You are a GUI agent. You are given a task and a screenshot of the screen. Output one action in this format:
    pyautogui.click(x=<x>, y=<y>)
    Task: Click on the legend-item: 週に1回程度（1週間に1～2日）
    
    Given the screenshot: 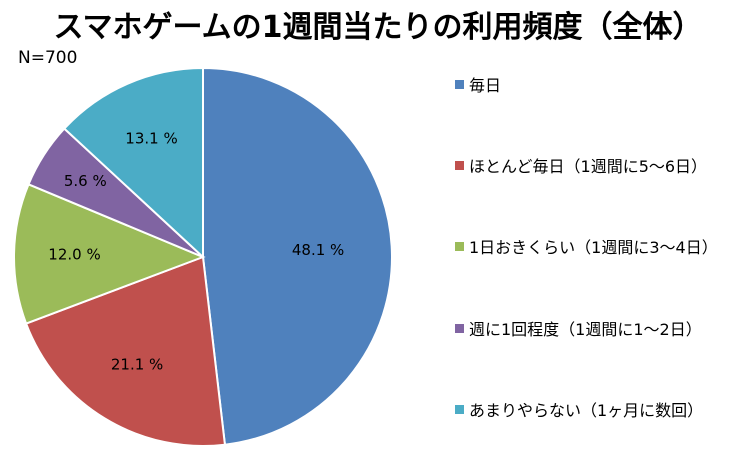 What is the action you would take?
    pyautogui.click(x=578, y=328)
    